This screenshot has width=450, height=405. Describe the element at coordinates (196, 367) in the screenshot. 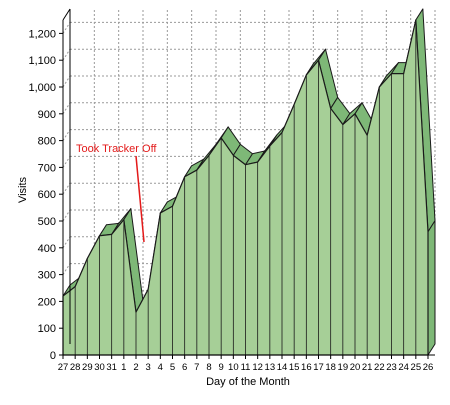

I see `x-tick-label: 7` at that location.